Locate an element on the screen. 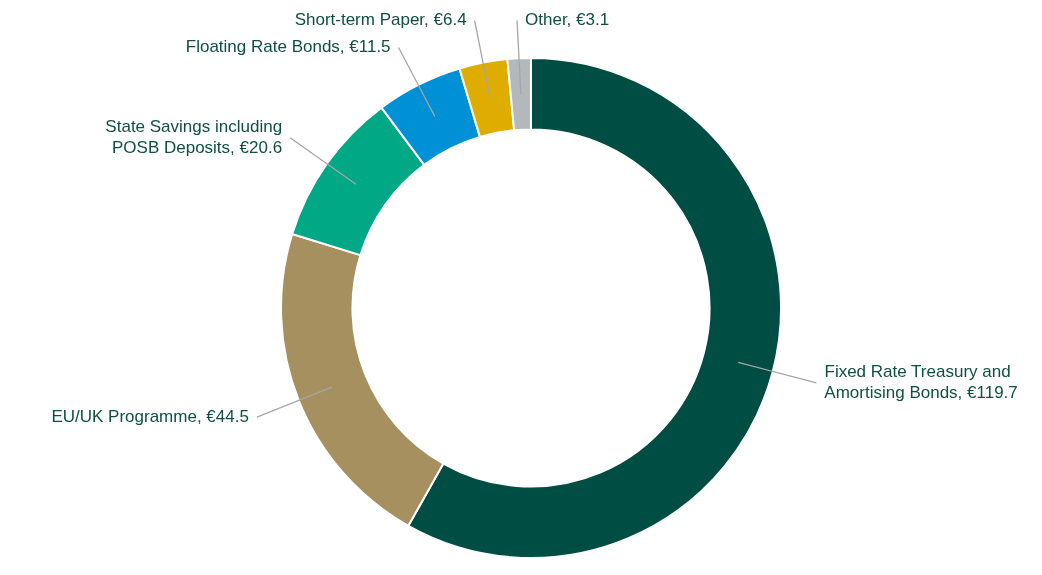 The width and height of the screenshot is (1042, 575). slice-label: Short-term Paper, €6.4 is located at coordinates (380, 20).